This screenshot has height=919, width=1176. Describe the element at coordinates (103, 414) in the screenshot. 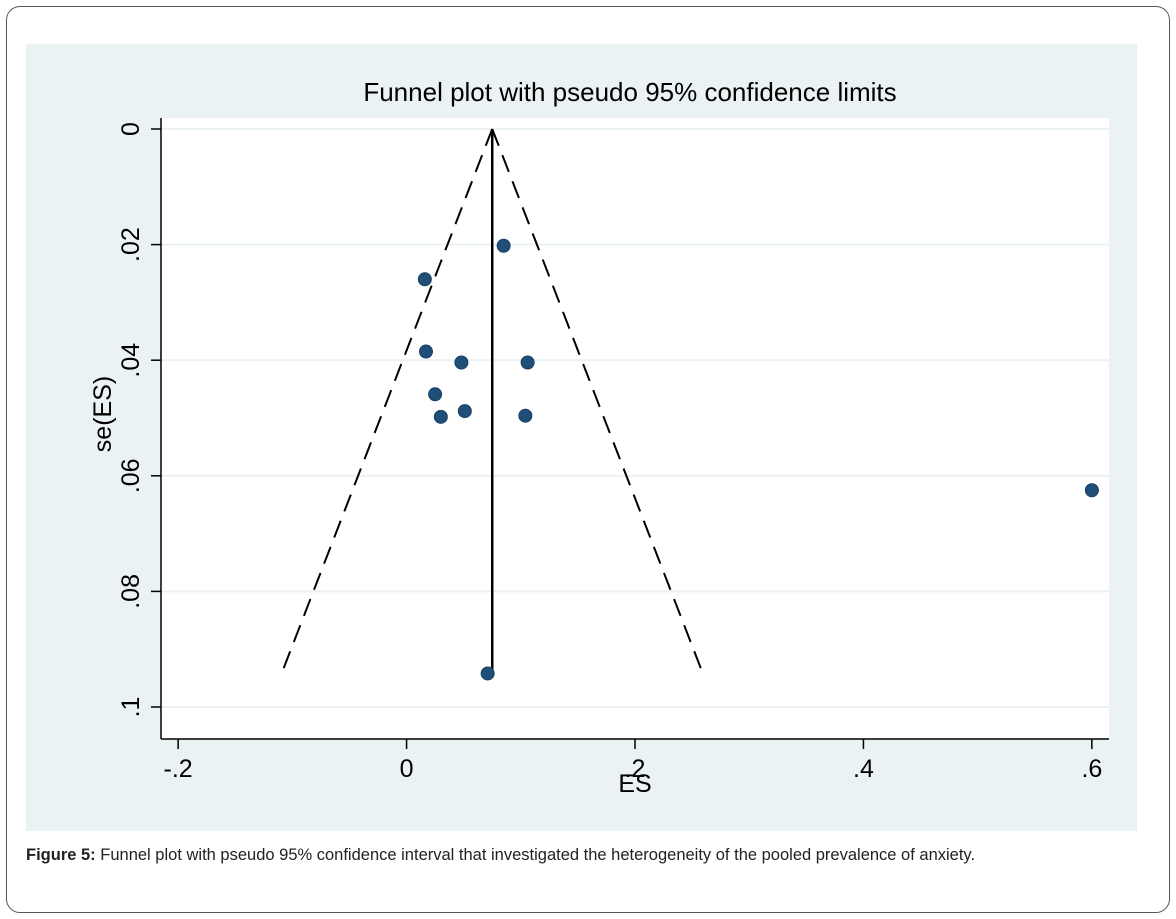

I see `y-axis-label: se(ES)` at that location.